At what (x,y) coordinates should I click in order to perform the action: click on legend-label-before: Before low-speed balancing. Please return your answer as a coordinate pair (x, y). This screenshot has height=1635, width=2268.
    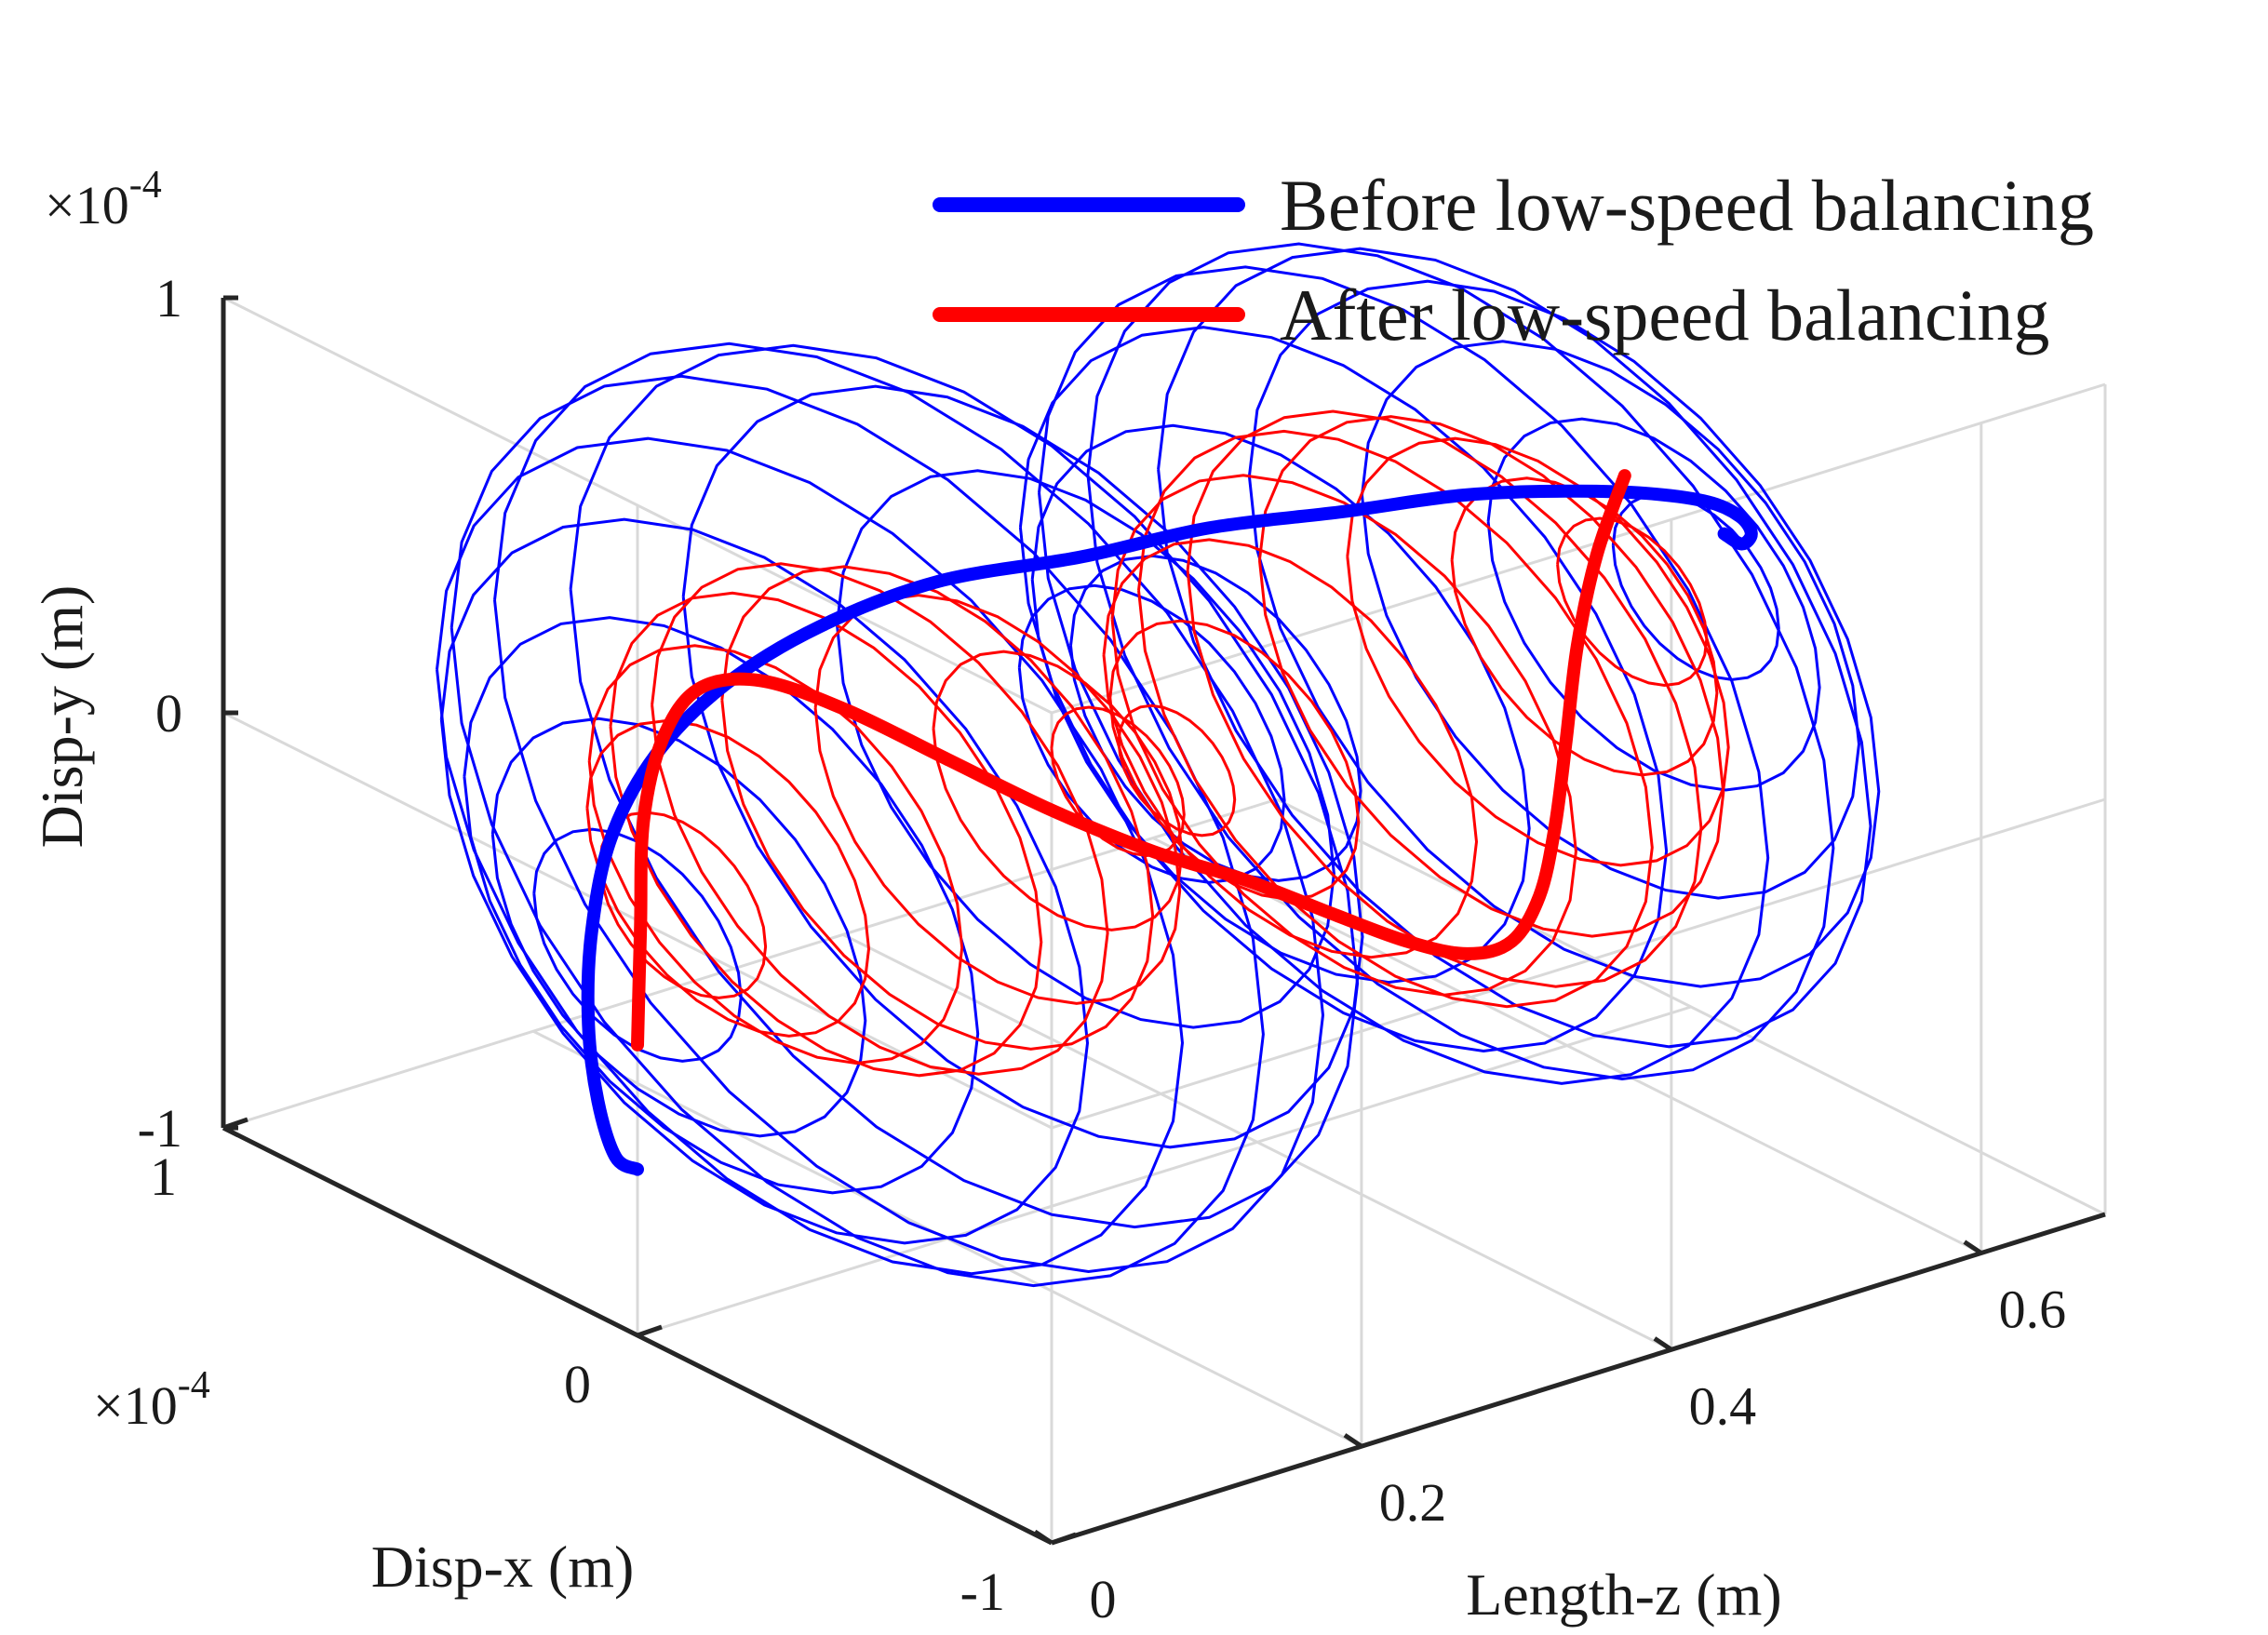
    Looking at the image, I should click on (1687, 205).